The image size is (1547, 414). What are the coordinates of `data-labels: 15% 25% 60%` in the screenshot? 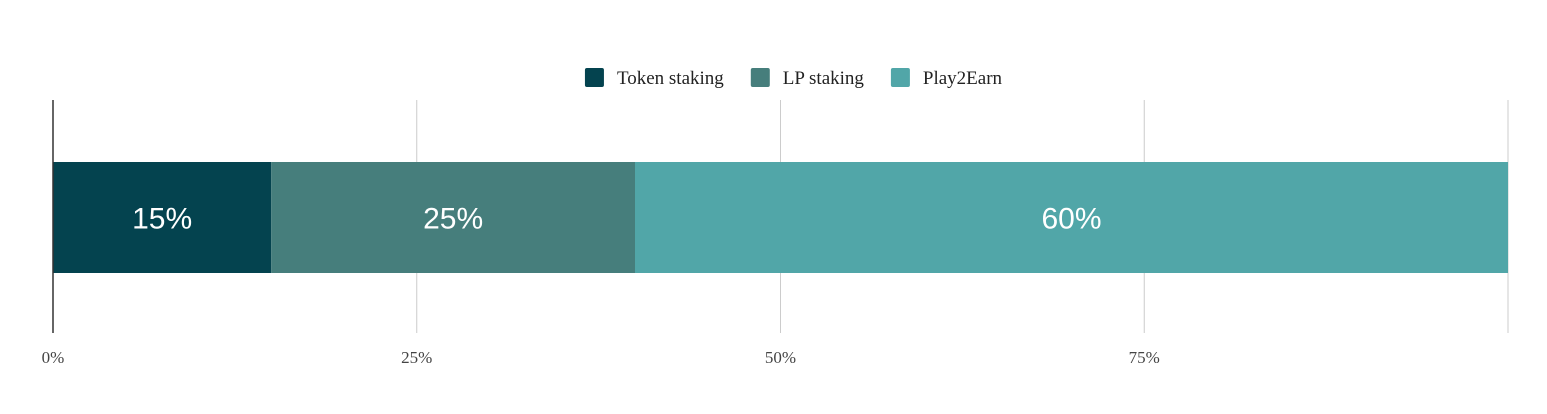 It's located at (616, 219).